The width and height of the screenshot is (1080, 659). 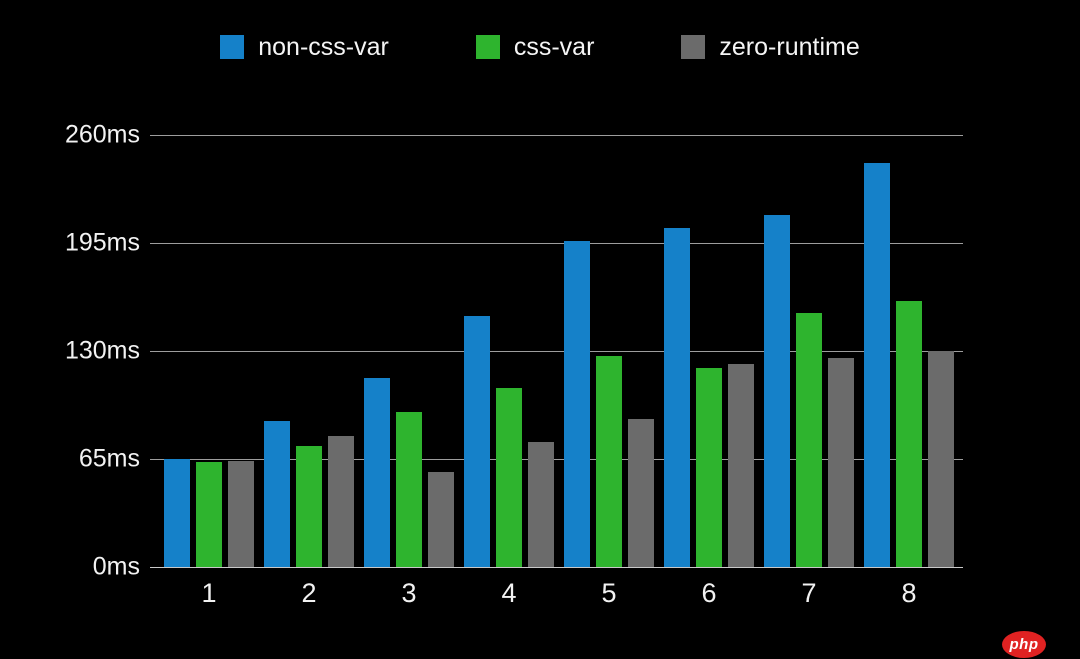 I want to click on y-axis-tick-label: 130ms, so click(x=102, y=350).